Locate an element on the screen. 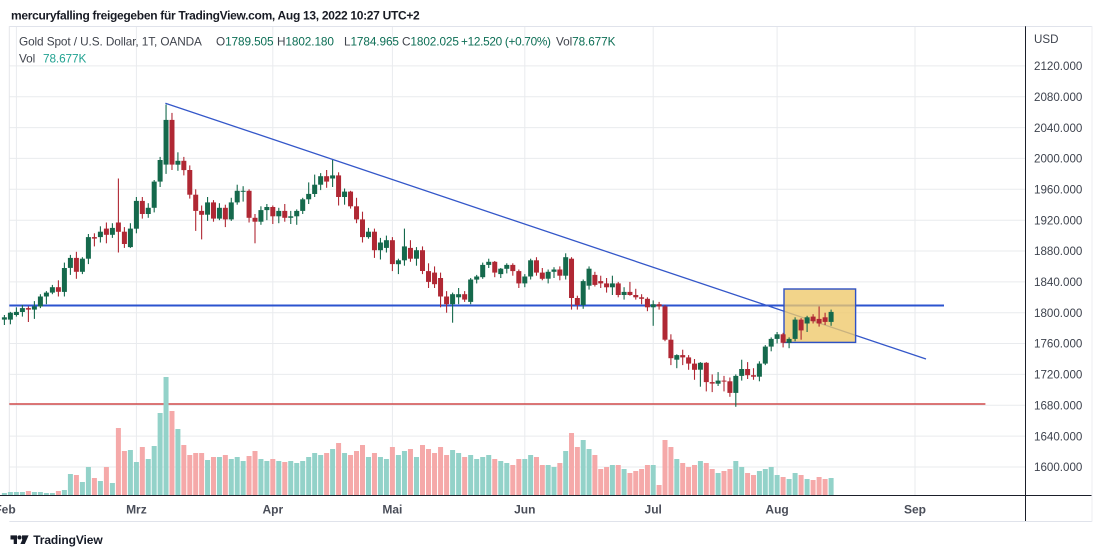 Image resolution: width=1100 pixels, height=558 pixels. svg-text: Jun is located at coordinates (524, 510).